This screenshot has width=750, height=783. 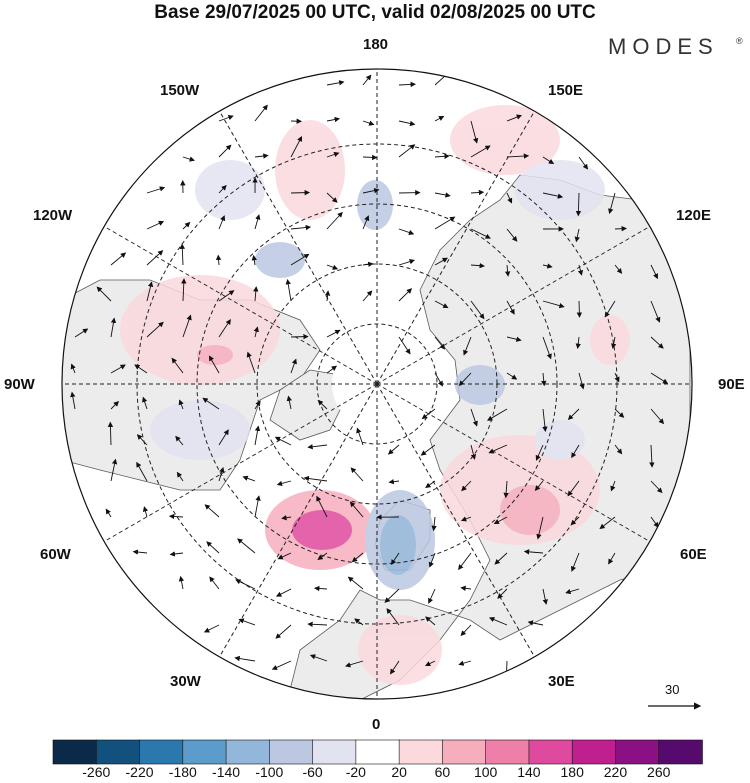 What do you see at coordinates (672, 689) in the screenshot?
I see `reference-vector-label: 30` at bounding box center [672, 689].